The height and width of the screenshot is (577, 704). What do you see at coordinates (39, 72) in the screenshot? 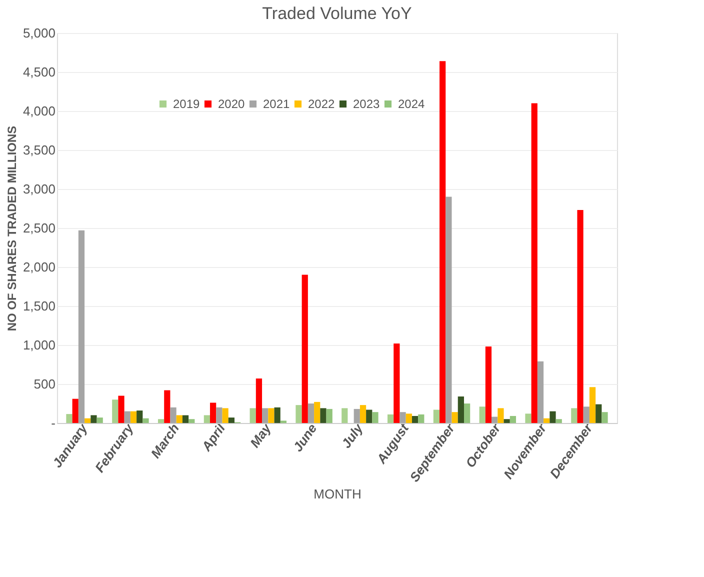
I see `y-tick-label: 4,500` at bounding box center [39, 72].